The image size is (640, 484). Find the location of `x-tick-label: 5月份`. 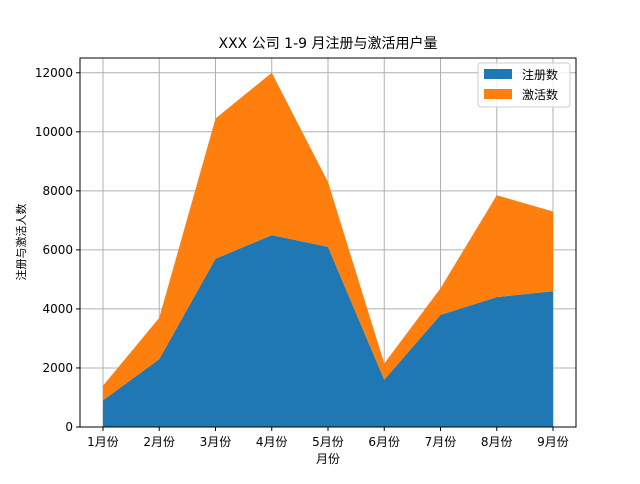

x-tick-label: 5月份 is located at coordinates (328, 442).